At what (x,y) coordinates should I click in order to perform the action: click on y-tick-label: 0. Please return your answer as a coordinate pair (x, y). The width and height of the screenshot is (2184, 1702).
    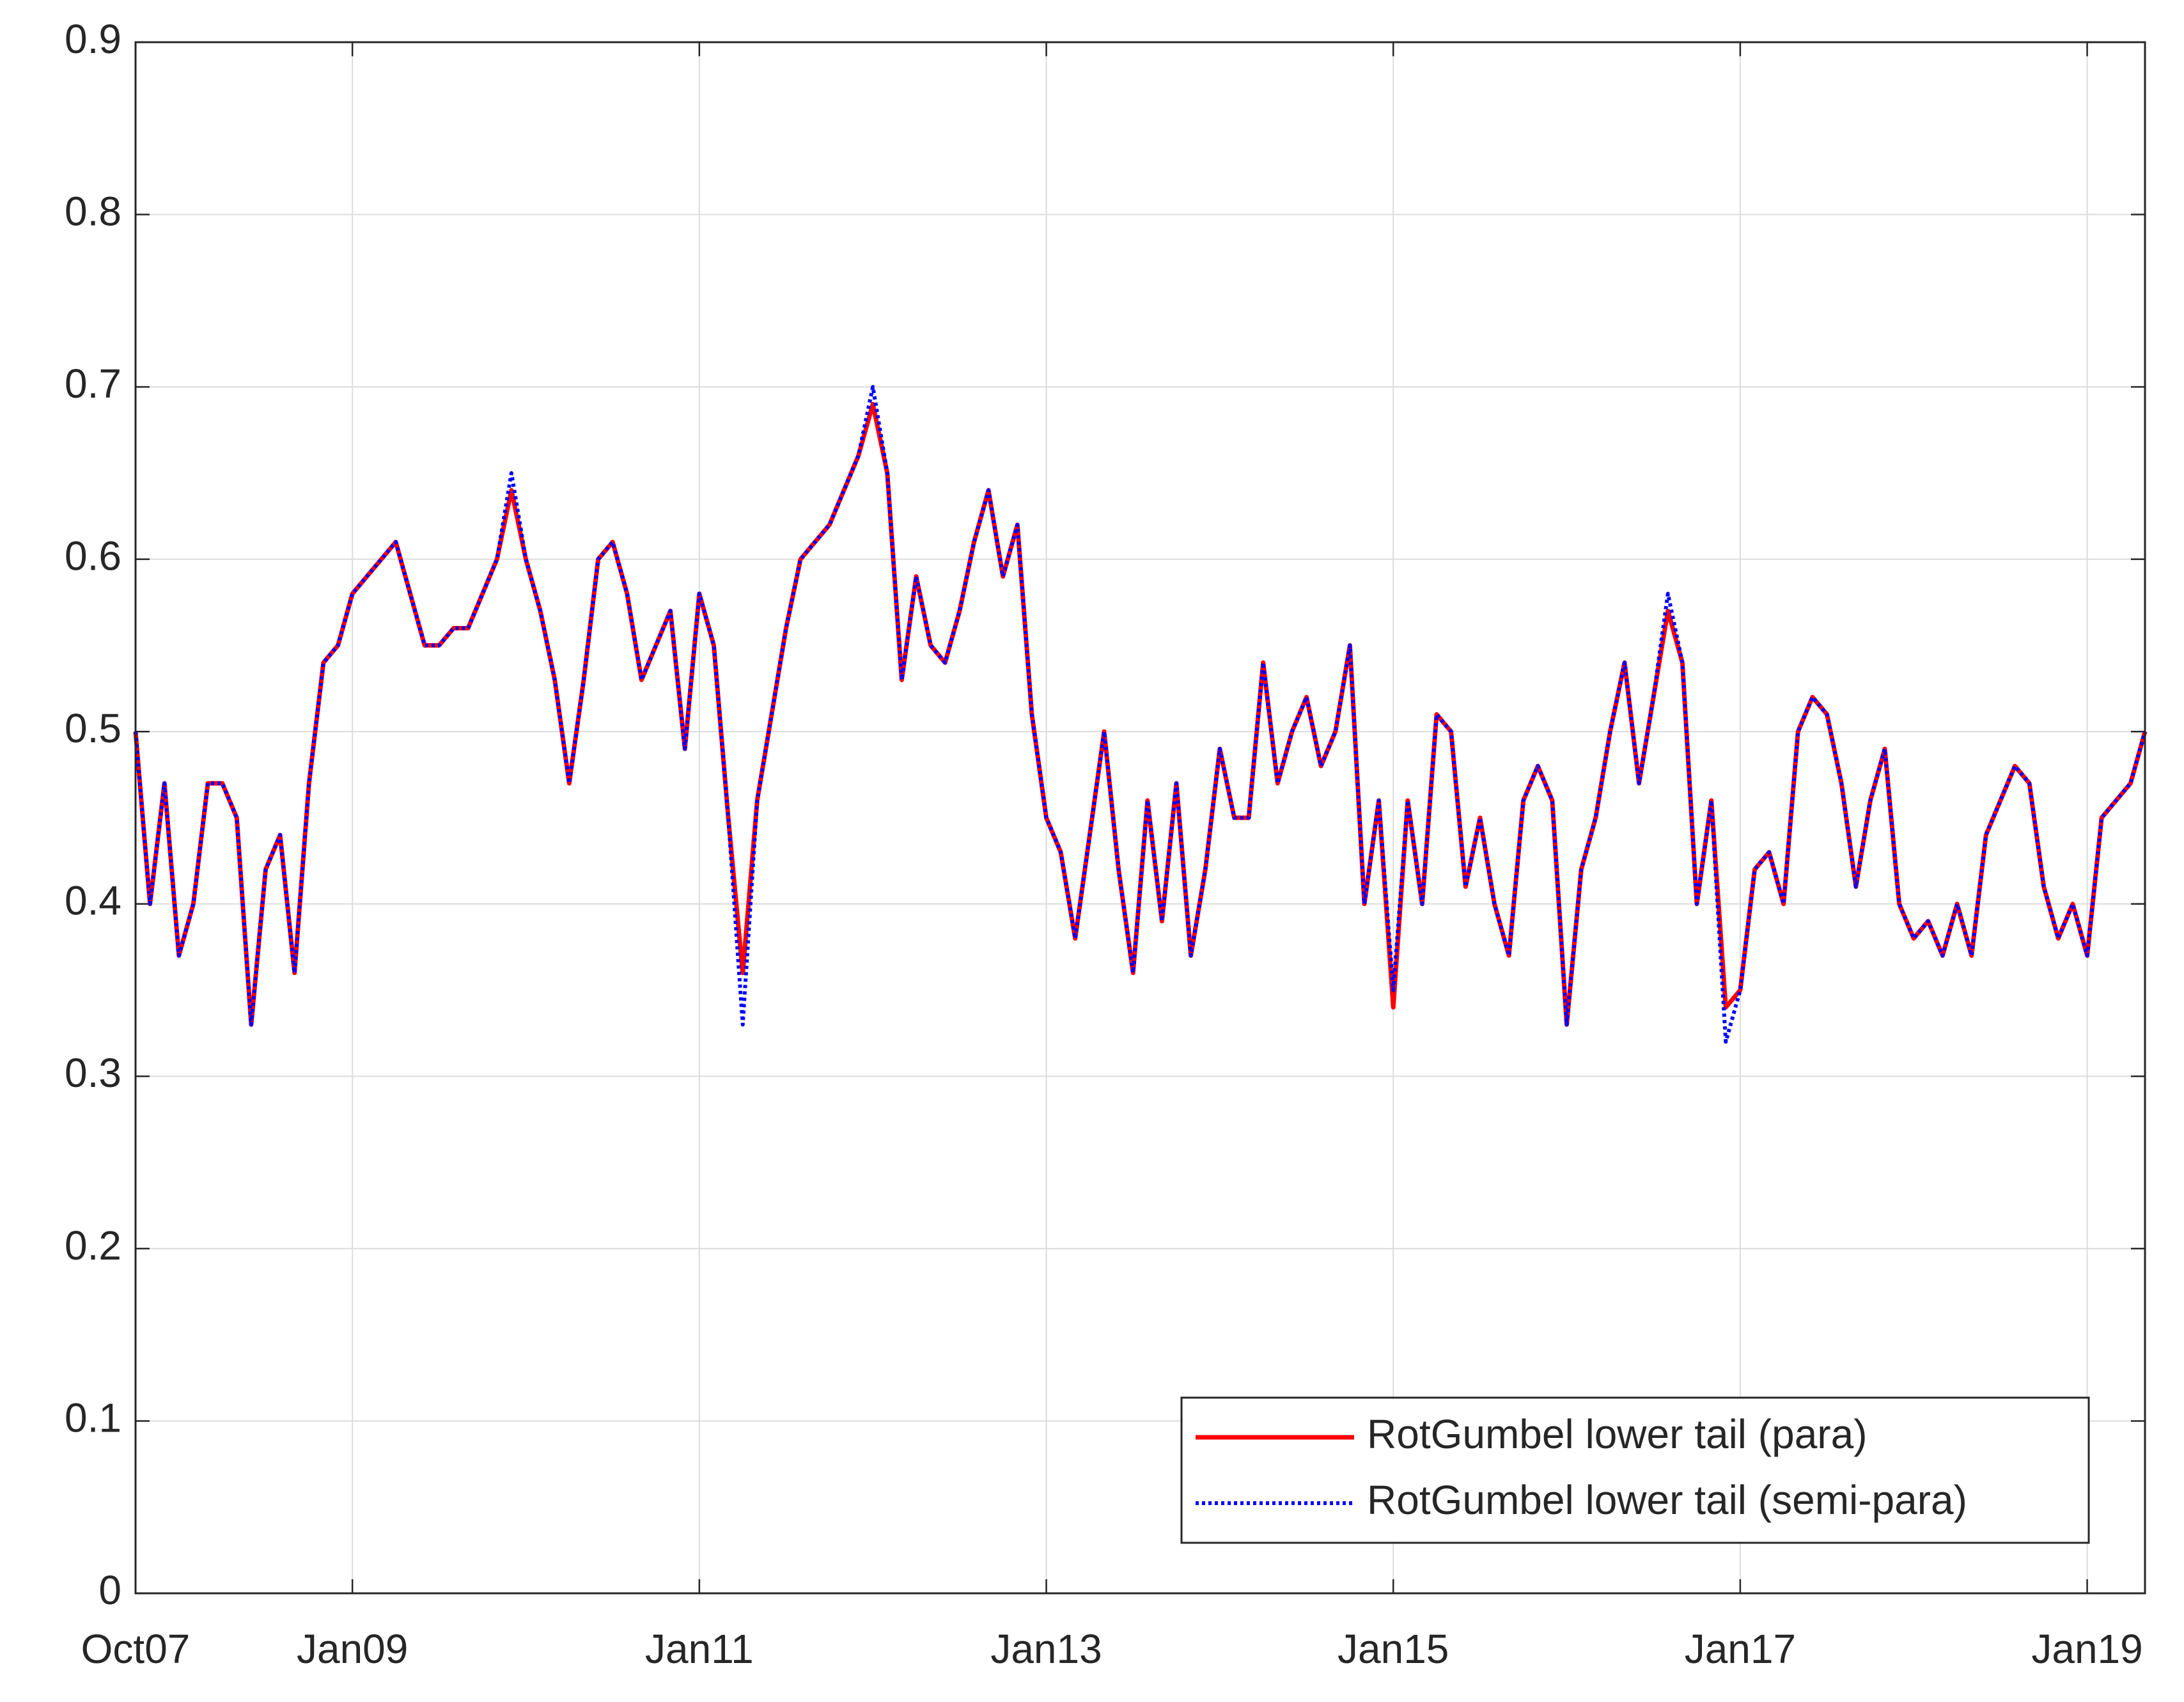
    Looking at the image, I should click on (110, 1590).